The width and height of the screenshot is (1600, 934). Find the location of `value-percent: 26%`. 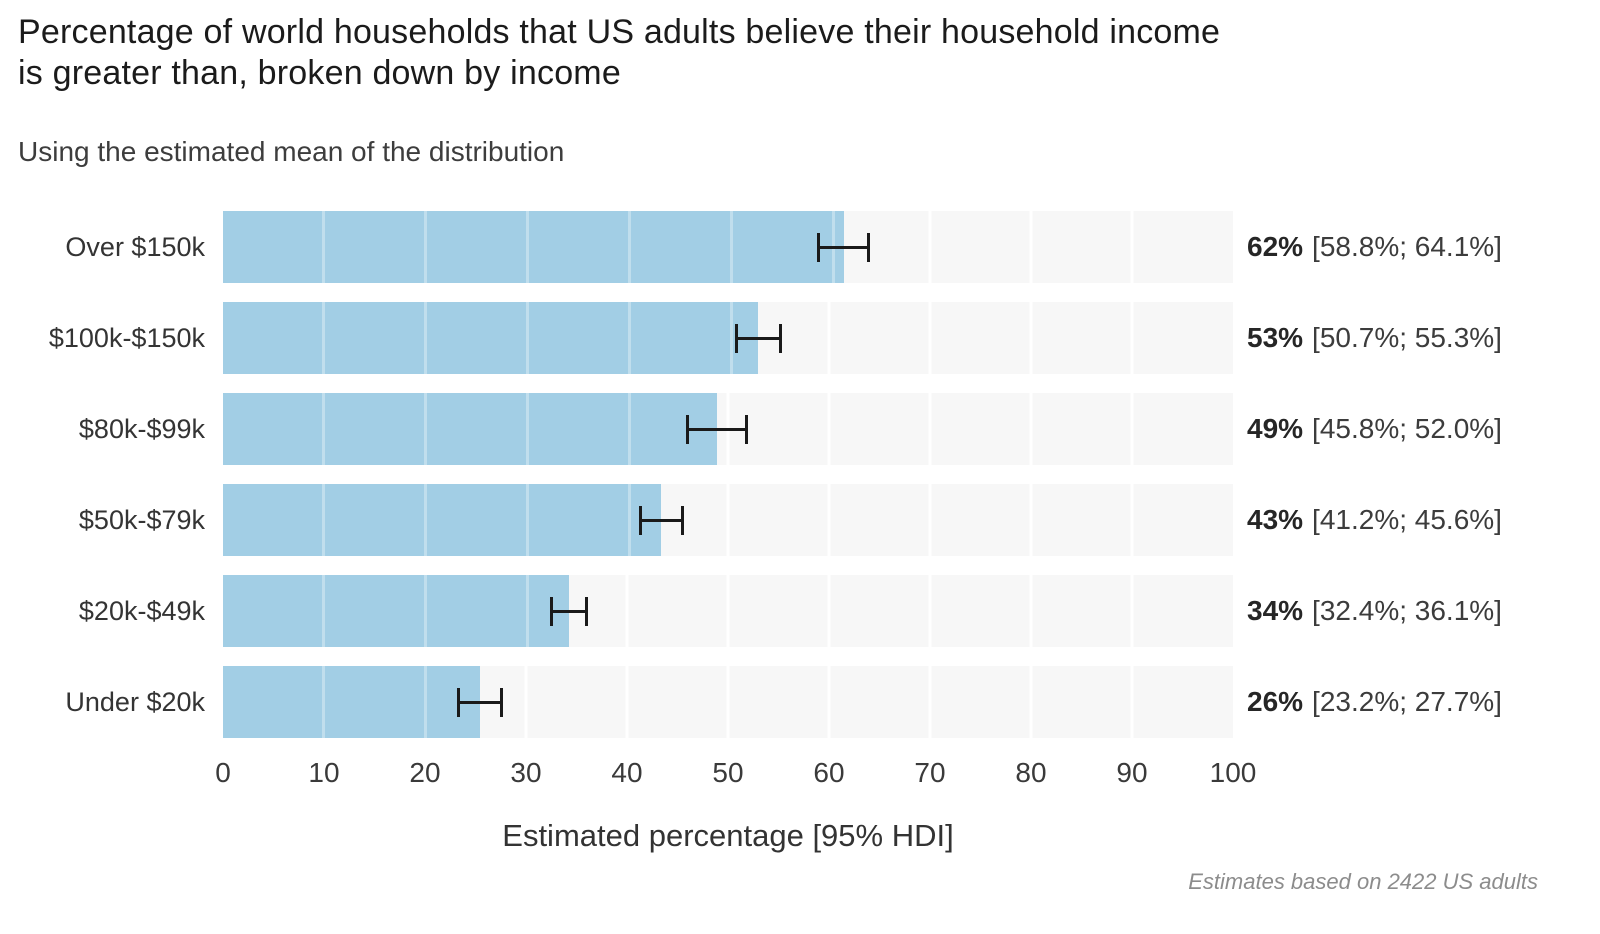

value-percent: 26% is located at coordinates (1275, 701).